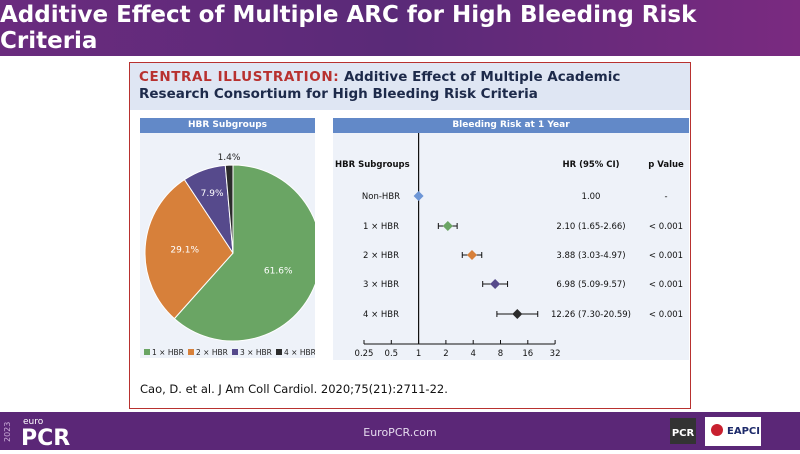  I want to click on card-label: CENTRAL ILLUSTRATION:, so click(239, 77).